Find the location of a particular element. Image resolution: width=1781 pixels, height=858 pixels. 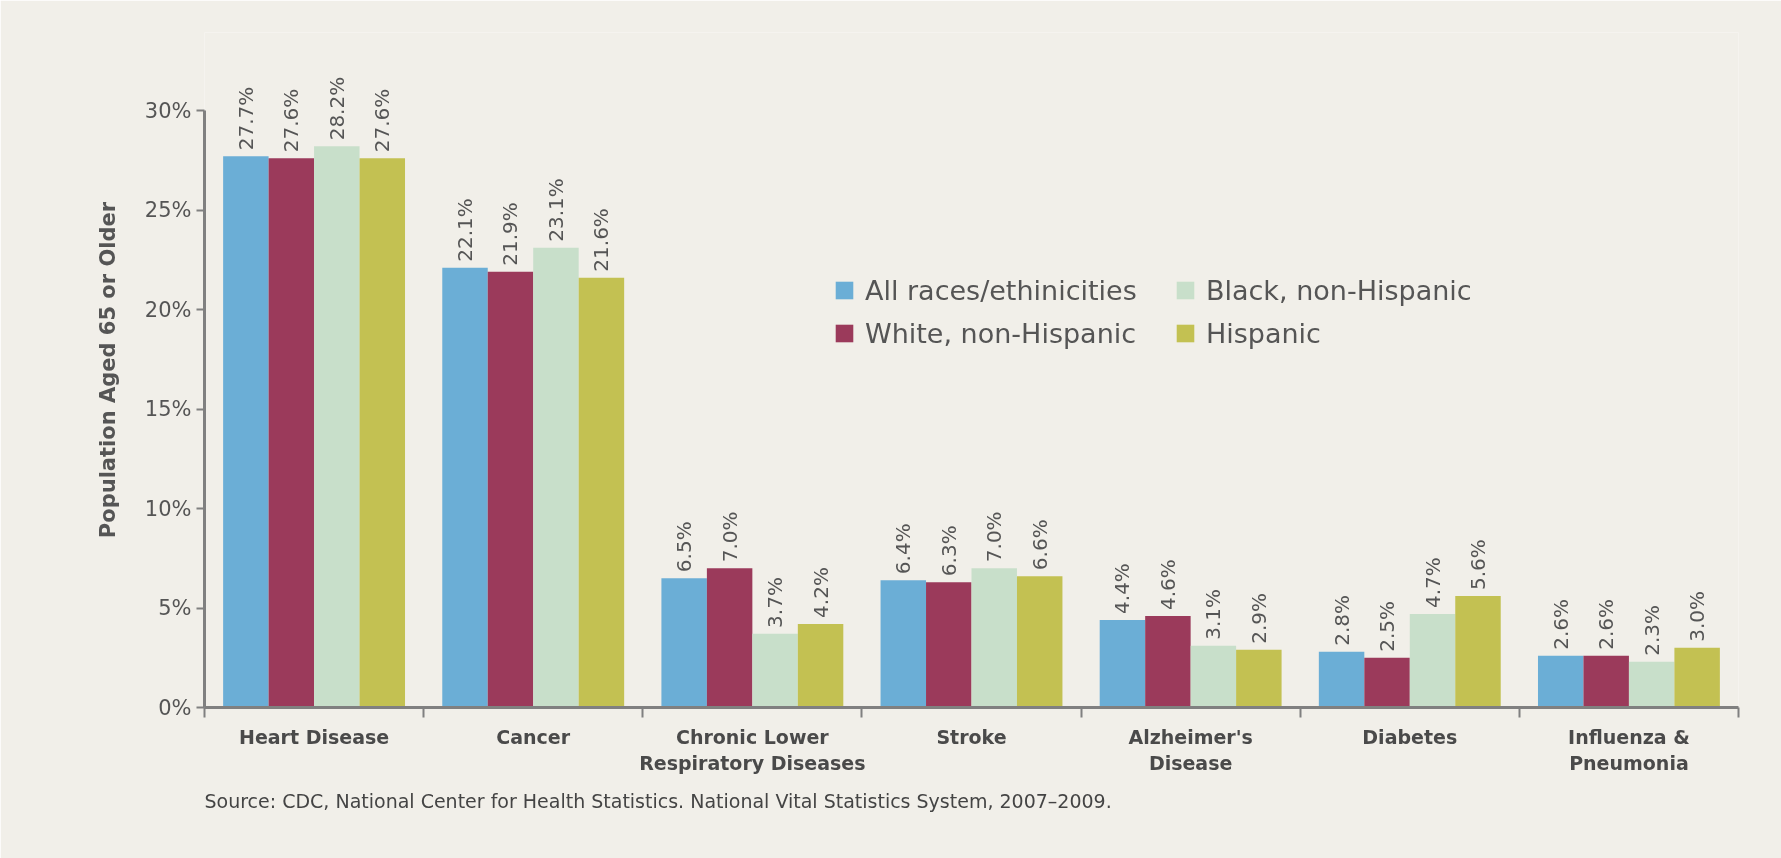

data-label: 2.9% is located at coordinates (1258, 618).